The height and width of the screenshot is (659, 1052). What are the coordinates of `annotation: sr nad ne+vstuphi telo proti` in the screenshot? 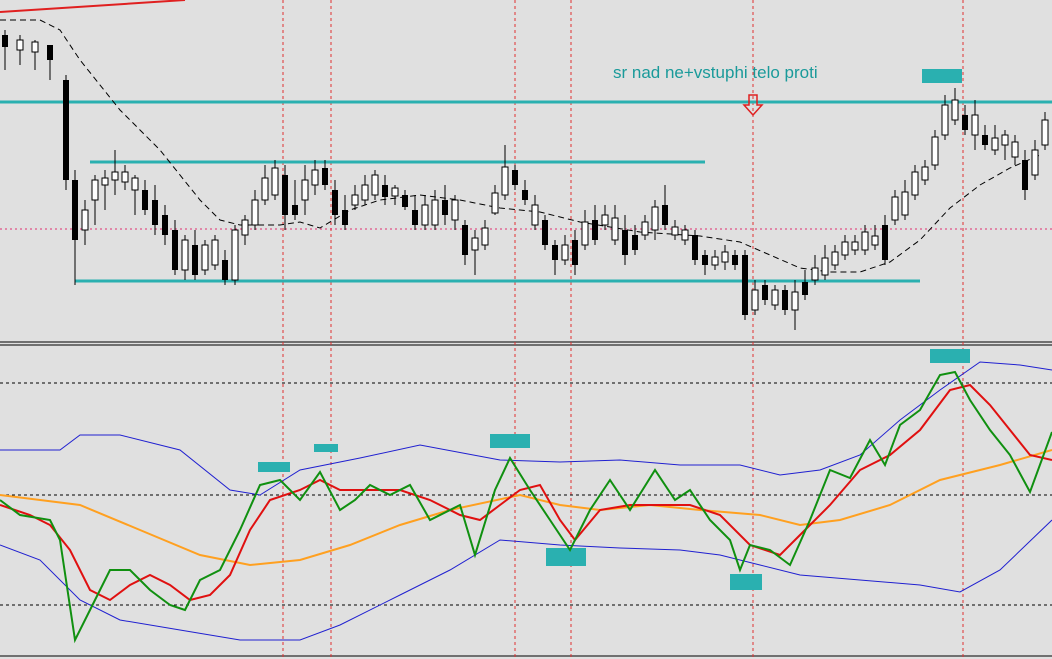 It's located at (715, 72).